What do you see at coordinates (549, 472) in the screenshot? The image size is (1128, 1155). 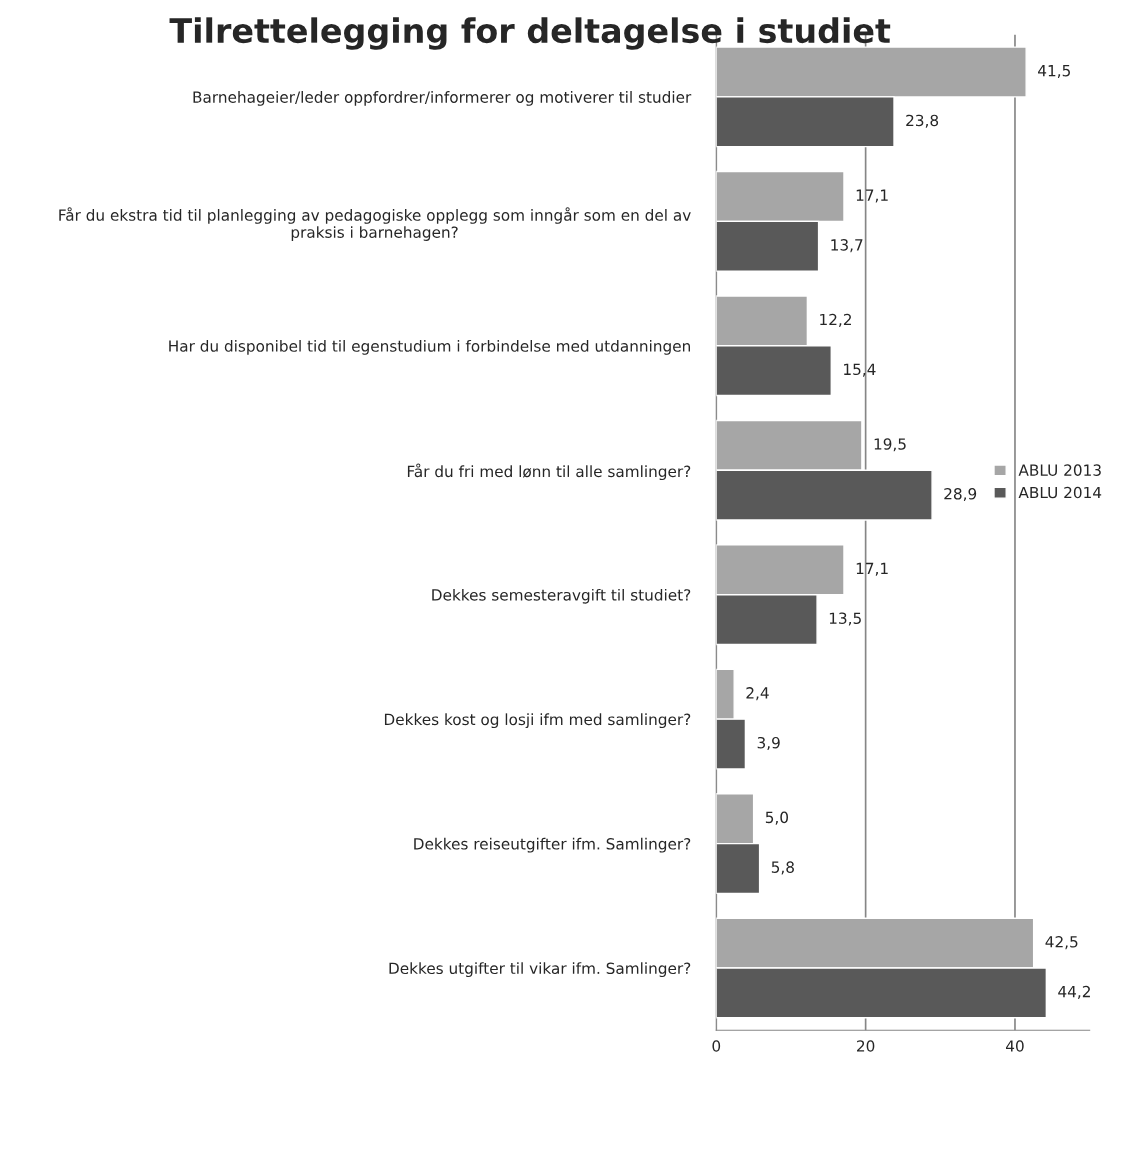 I see `y-tick-label: Får du fri med lønn til alle samlinger?` at bounding box center [549, 472].